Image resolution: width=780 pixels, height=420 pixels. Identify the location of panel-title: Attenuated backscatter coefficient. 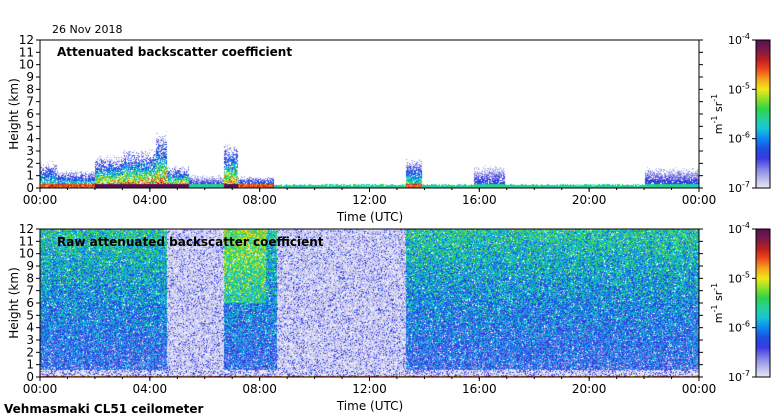
(174, 52).